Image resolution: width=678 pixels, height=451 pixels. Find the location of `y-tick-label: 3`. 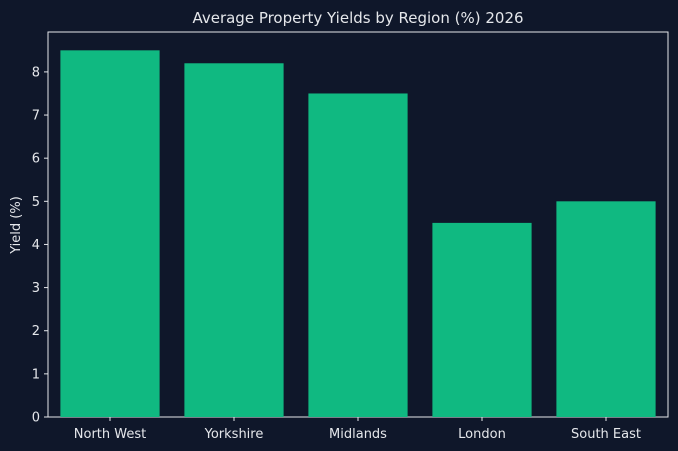

y-tick-label: 3 is located at coordinates (36, 288).